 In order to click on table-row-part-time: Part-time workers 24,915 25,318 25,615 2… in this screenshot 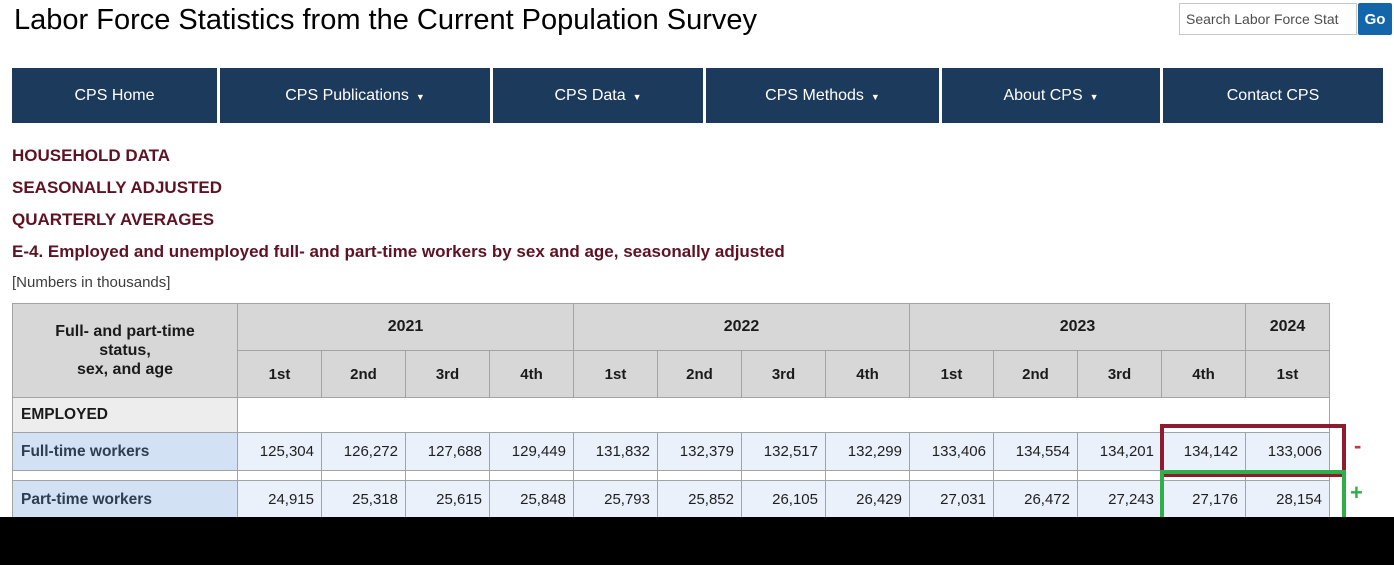, I will do `click(671, 499)`.